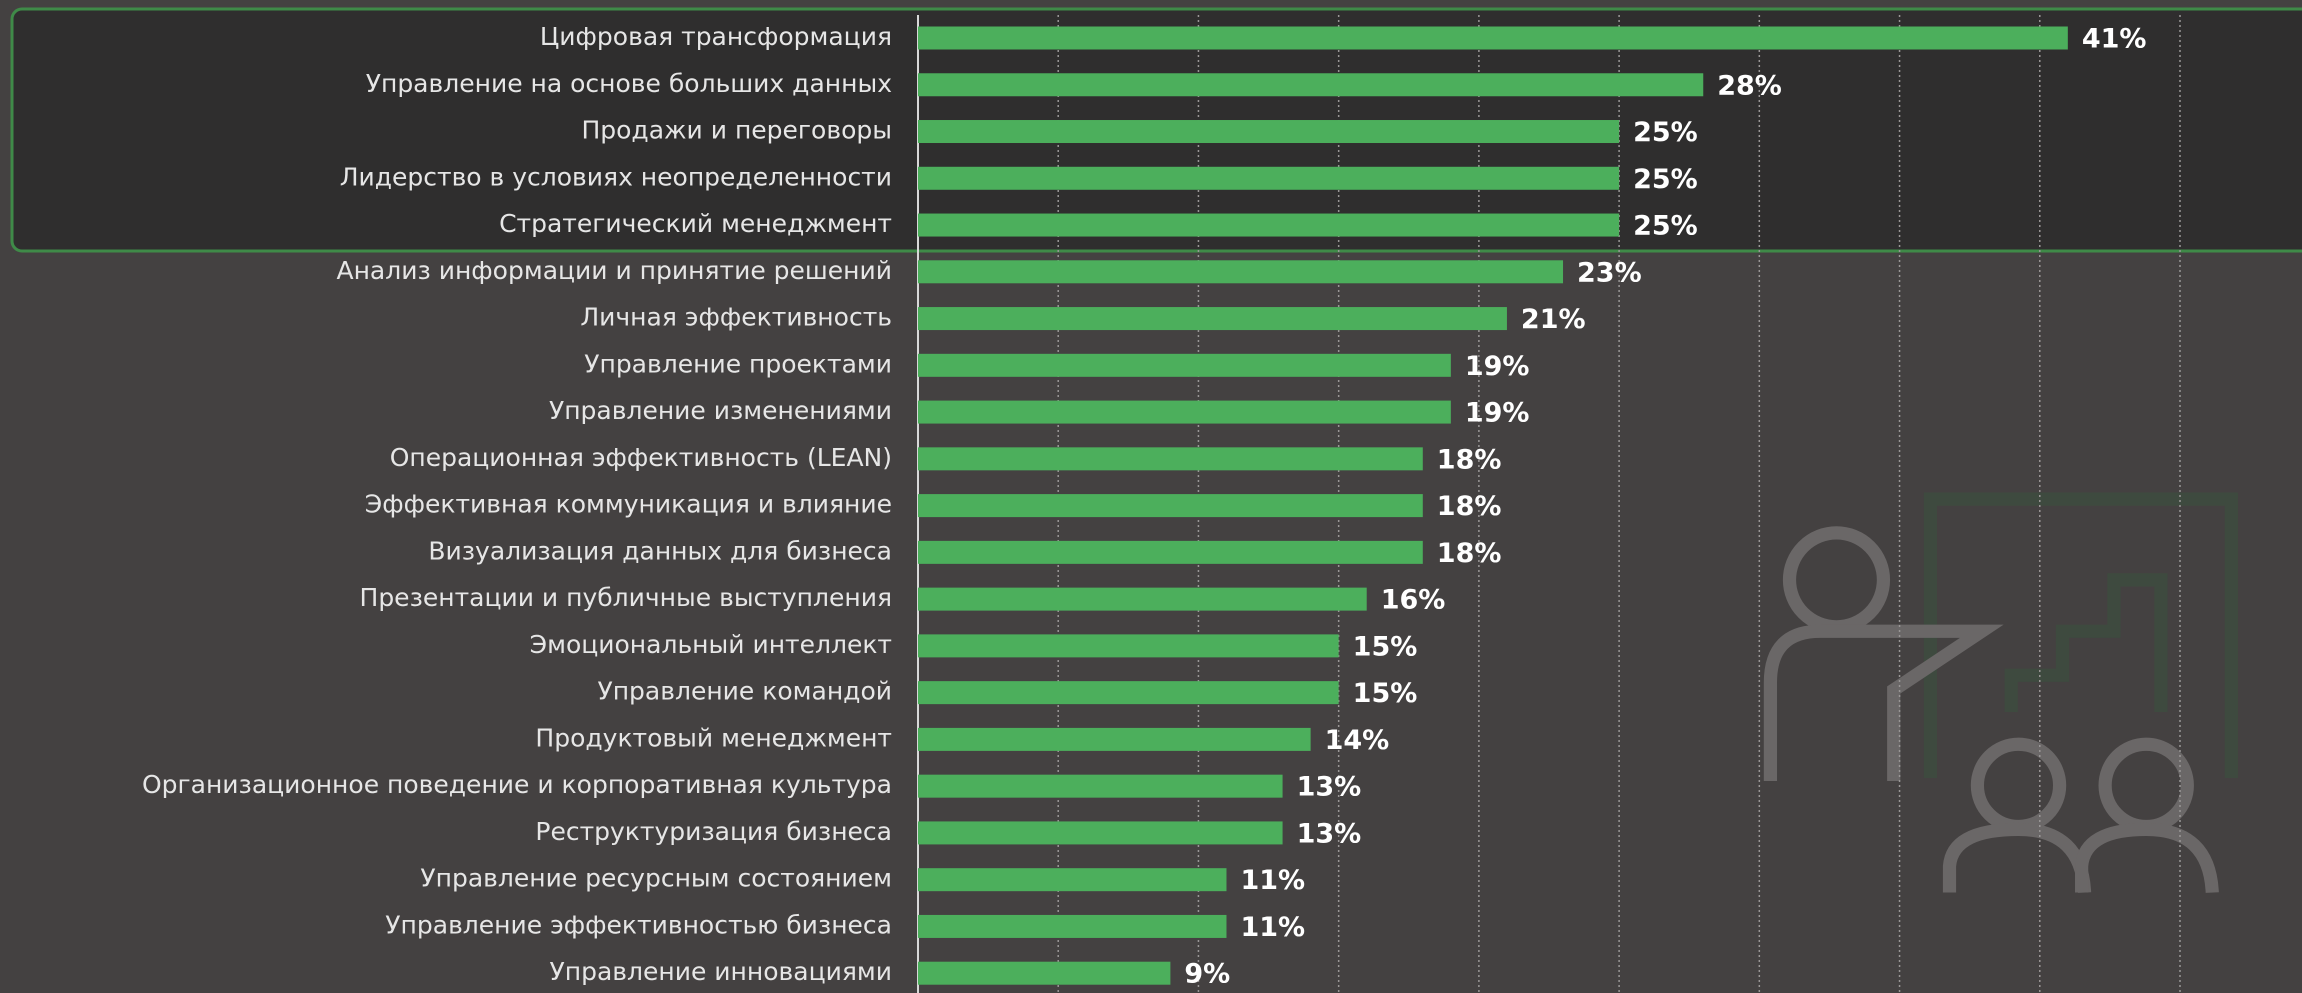 The image size is (2302, 993). What do you see at coordinates (736, 130) in the screenshot?
I see `category-label: Продажи и переговоры` at bounding box center [736, 130].